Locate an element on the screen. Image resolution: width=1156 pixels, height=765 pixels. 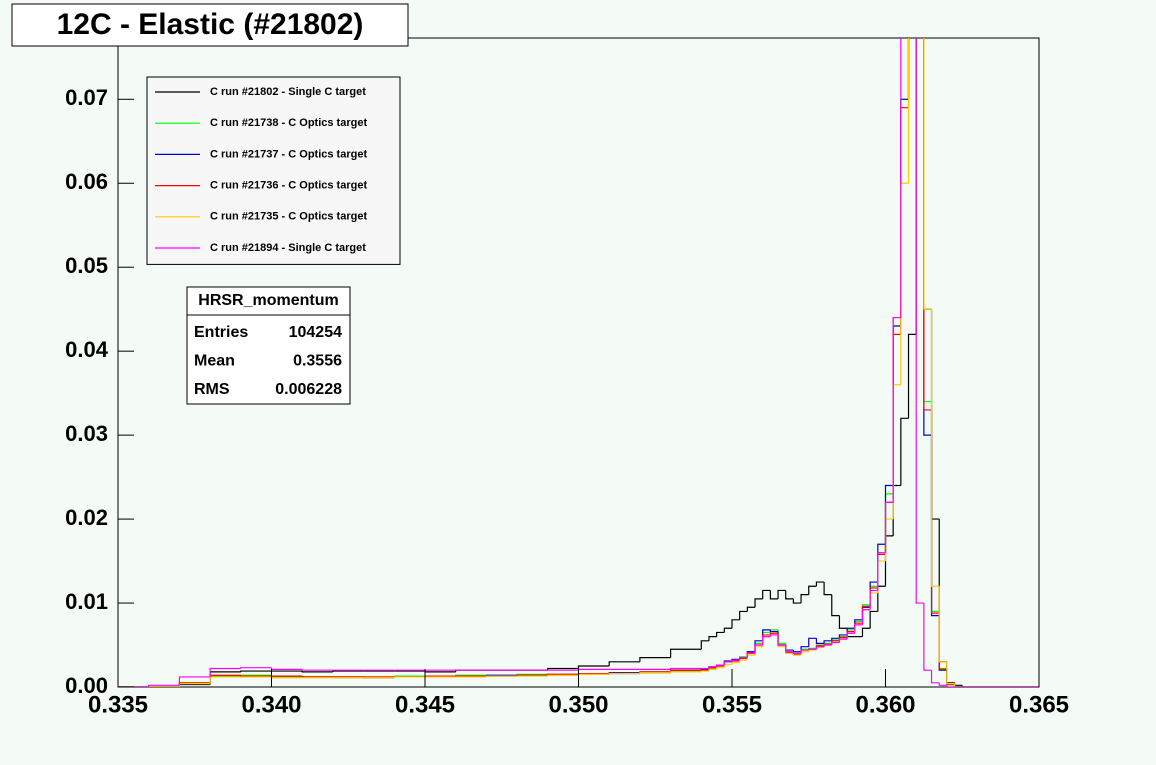
x-tick-label: 0.340 is located at coordinates (271, 704).